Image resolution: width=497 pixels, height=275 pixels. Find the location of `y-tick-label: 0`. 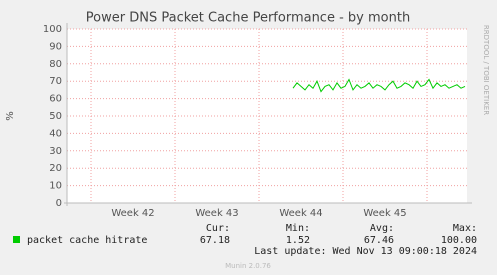

y-tick-label: 0 is located at coordinates (59, 203).